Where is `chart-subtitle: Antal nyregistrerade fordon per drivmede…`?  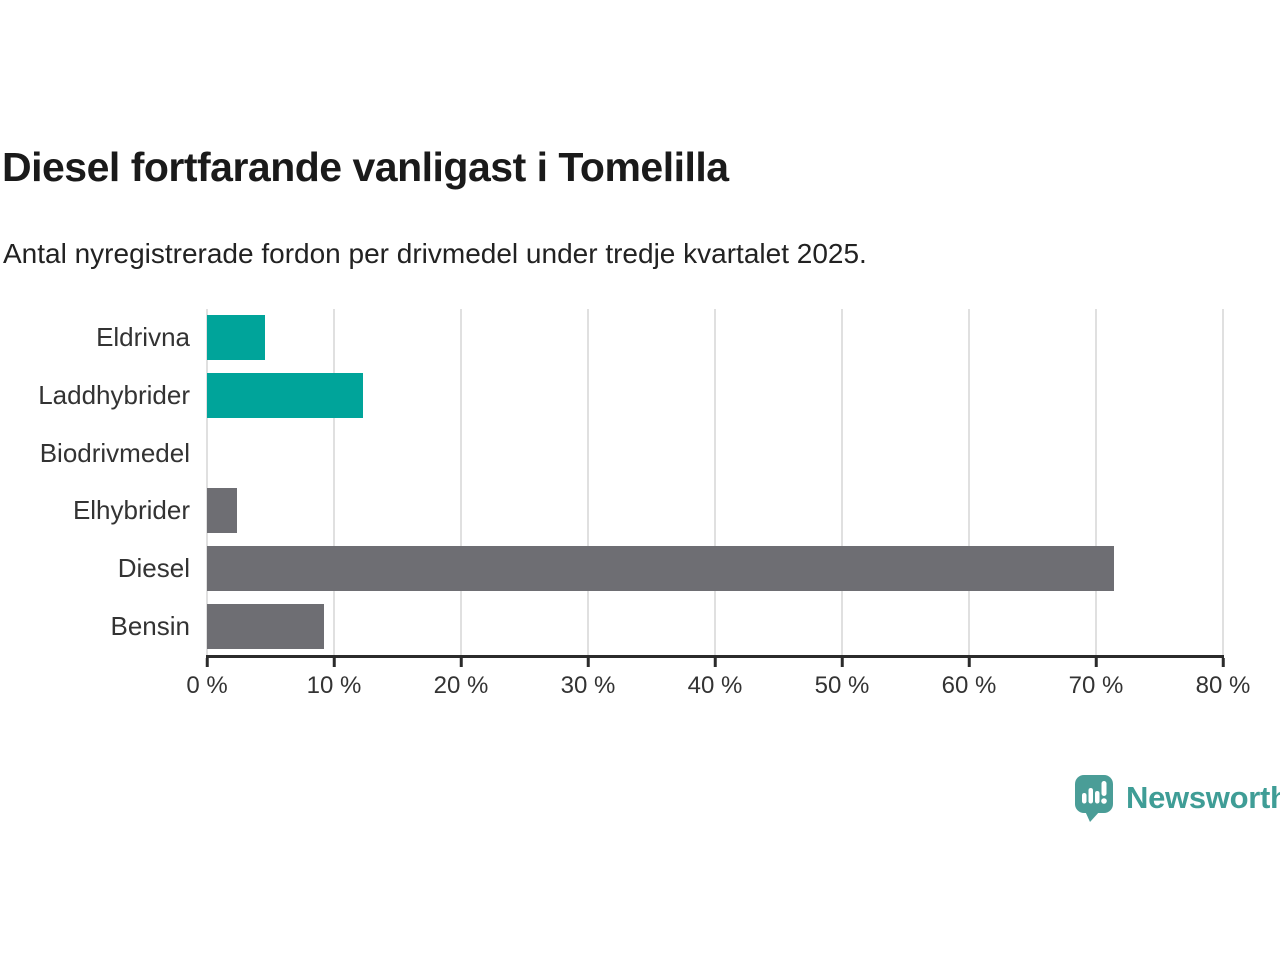 chart-subtitle: Antal nyregistrerade fordon per drivmede… is located at coordinates (435, 253).